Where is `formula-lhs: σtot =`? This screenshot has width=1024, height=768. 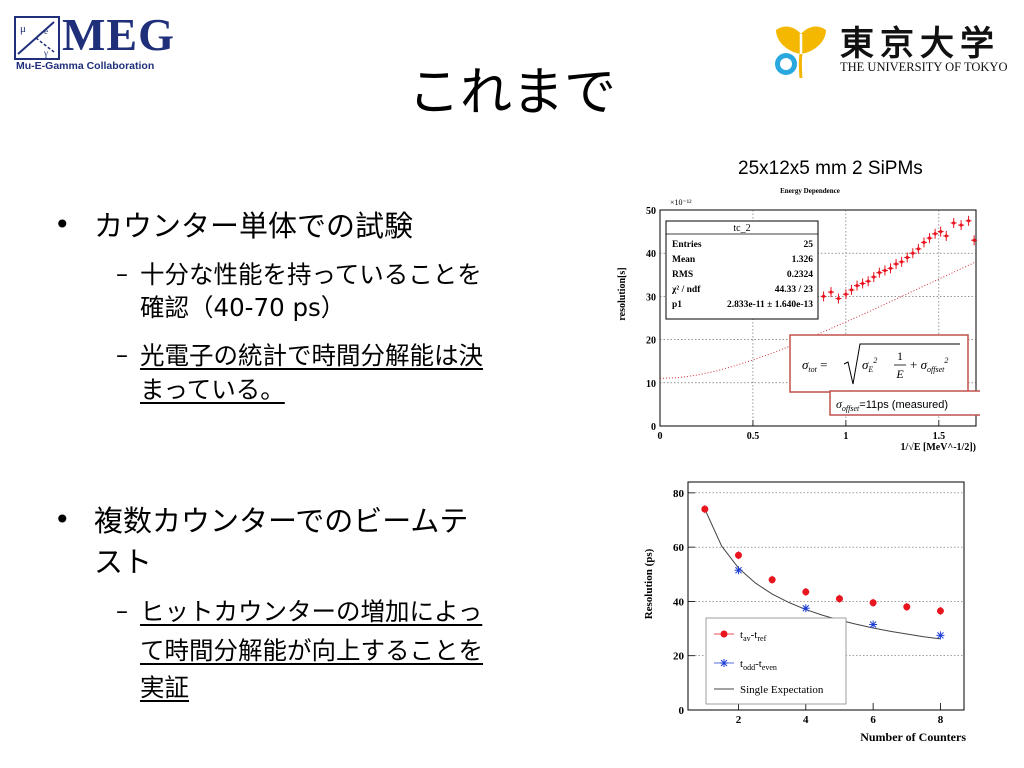 formula-lhs: σtot = is located at coordinates (814, 365).